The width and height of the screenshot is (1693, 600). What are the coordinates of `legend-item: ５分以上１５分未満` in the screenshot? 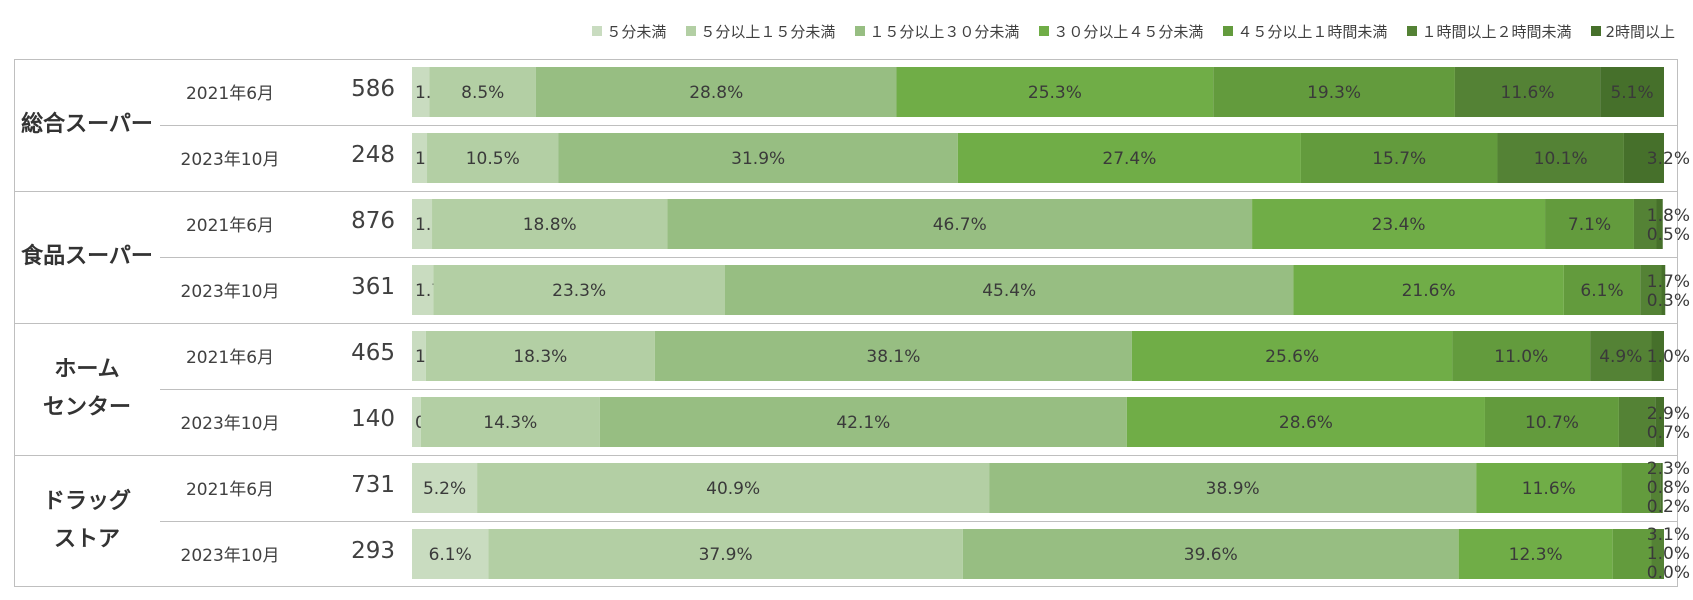 It's located at (760, 31).